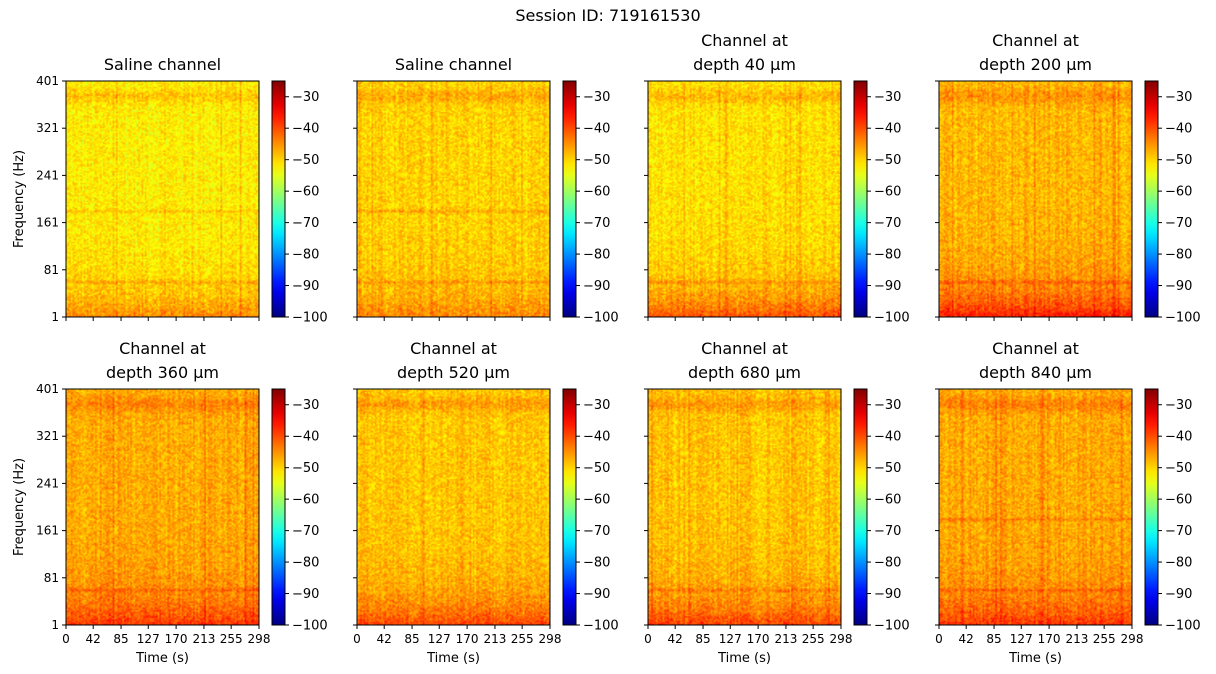 This screenshot has width=1216, height=674. I want to click on y-tick-label: 1, so click(55, 317).